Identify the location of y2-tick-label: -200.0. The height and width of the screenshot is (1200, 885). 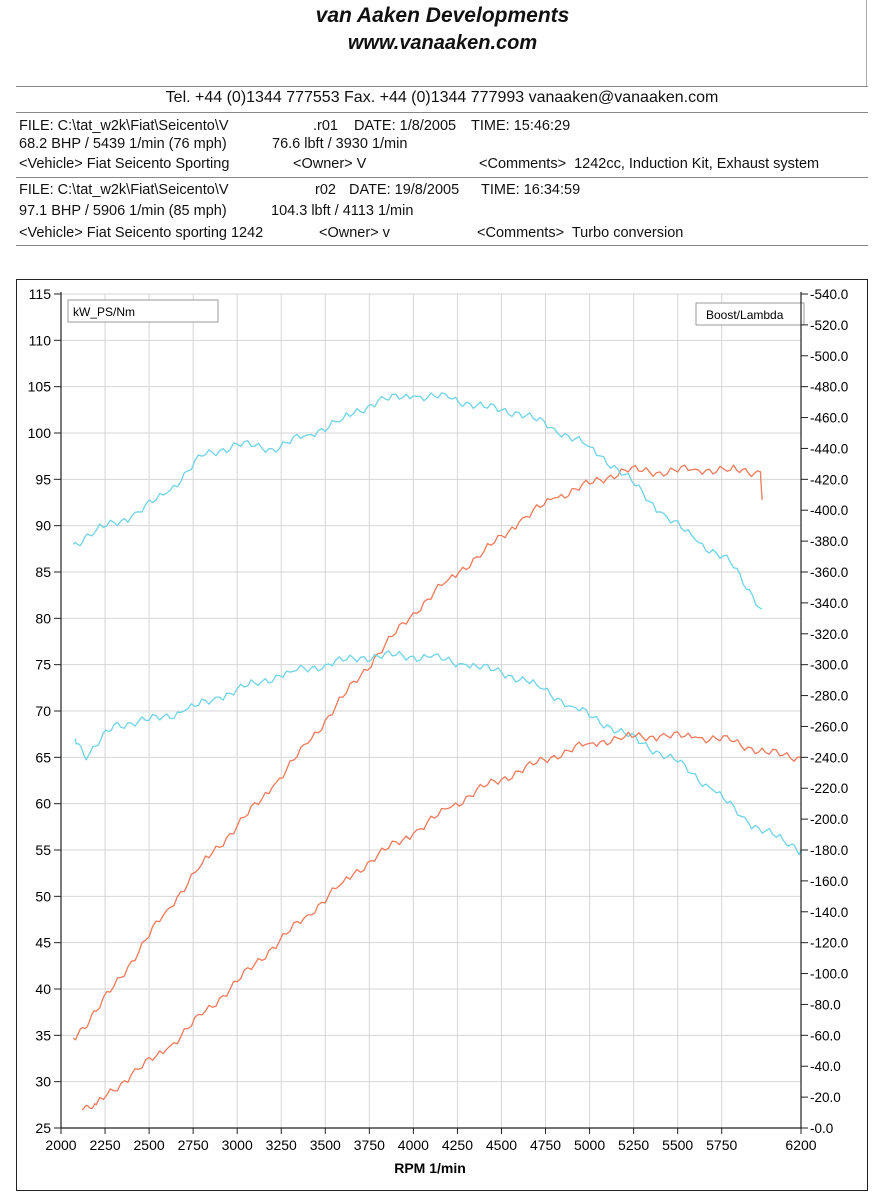
(829, 819).